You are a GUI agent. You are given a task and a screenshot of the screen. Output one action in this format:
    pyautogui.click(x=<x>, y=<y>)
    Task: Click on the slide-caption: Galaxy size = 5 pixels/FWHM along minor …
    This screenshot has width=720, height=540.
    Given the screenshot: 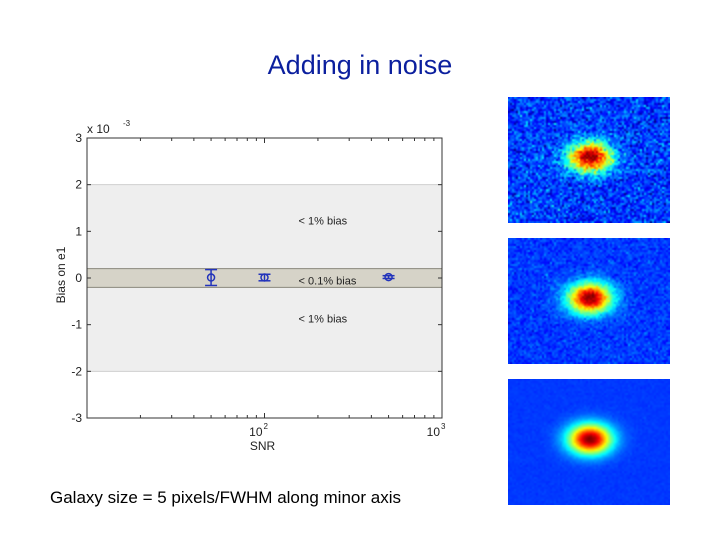 What is the action you would take?
    pyautogui.click(x=225, y=497)
    